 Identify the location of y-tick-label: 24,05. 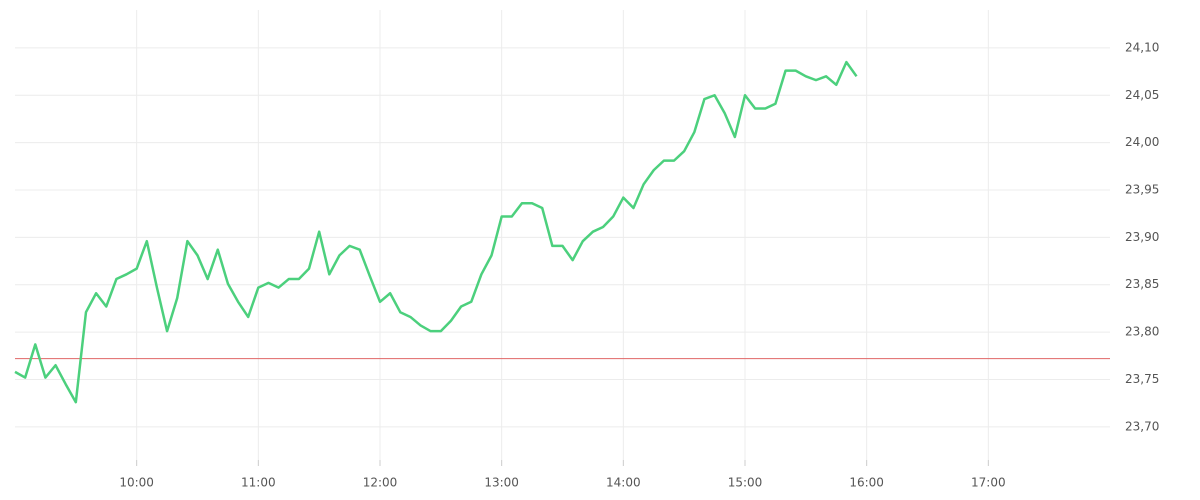
(1142, 95).